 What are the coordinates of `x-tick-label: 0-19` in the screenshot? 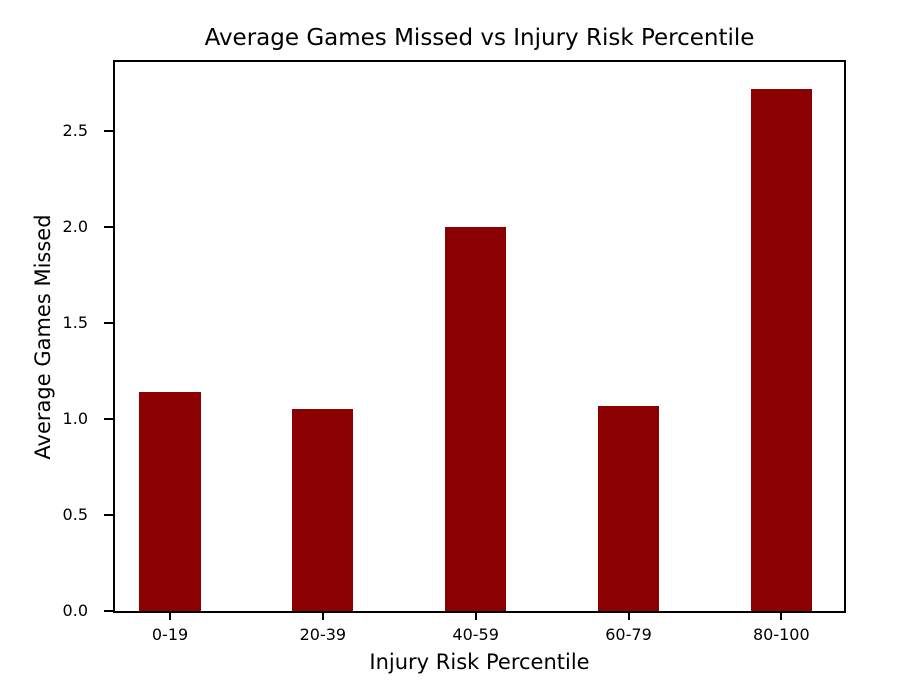 It's located at (170, 634).